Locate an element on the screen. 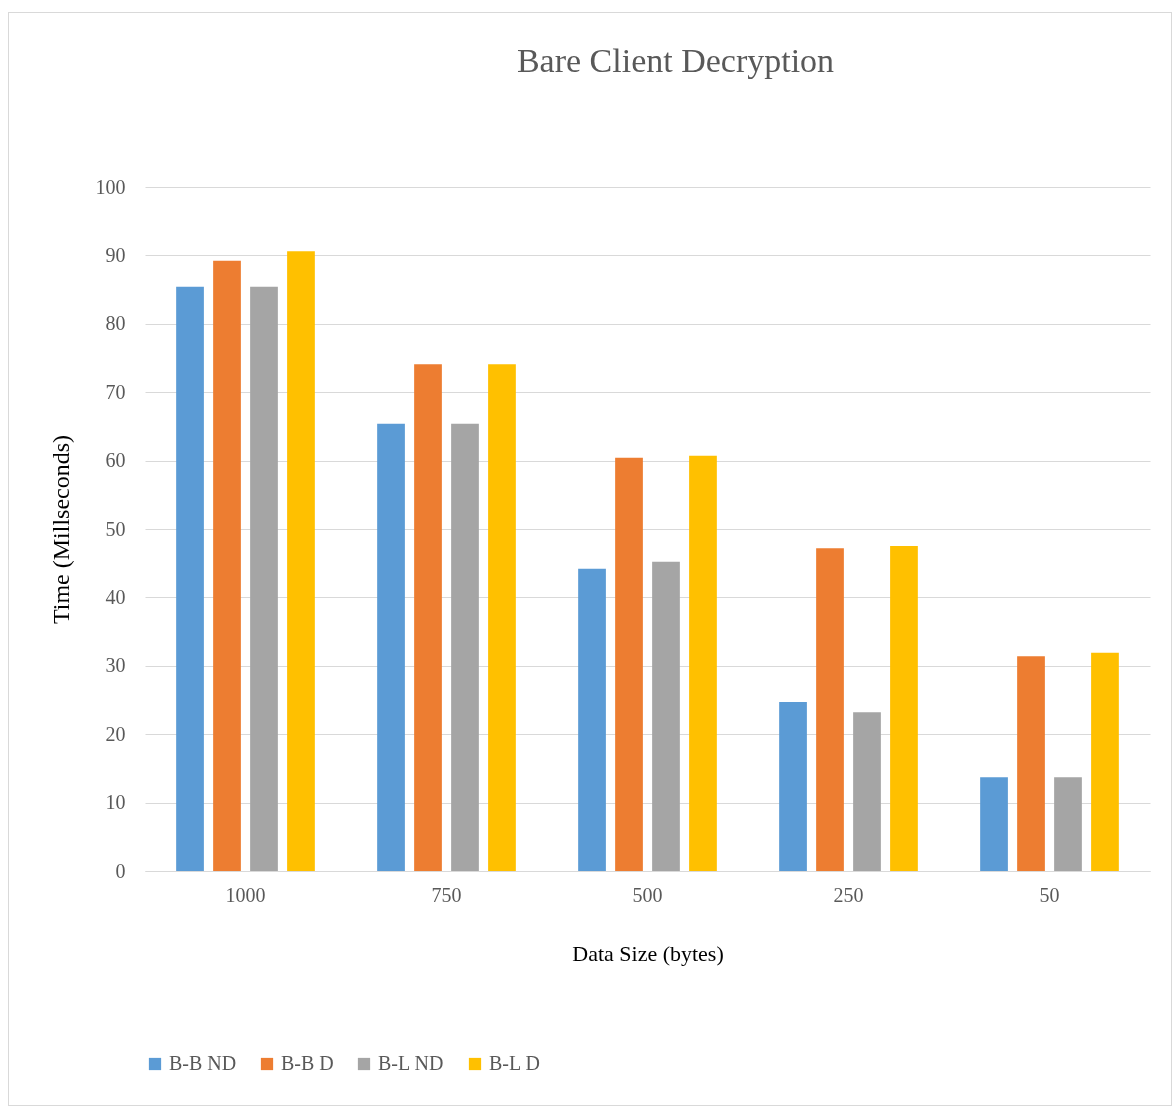 This screenshot has width=1174, height=1107. legend-label: B-L D is located at coordinates (514, 1063).